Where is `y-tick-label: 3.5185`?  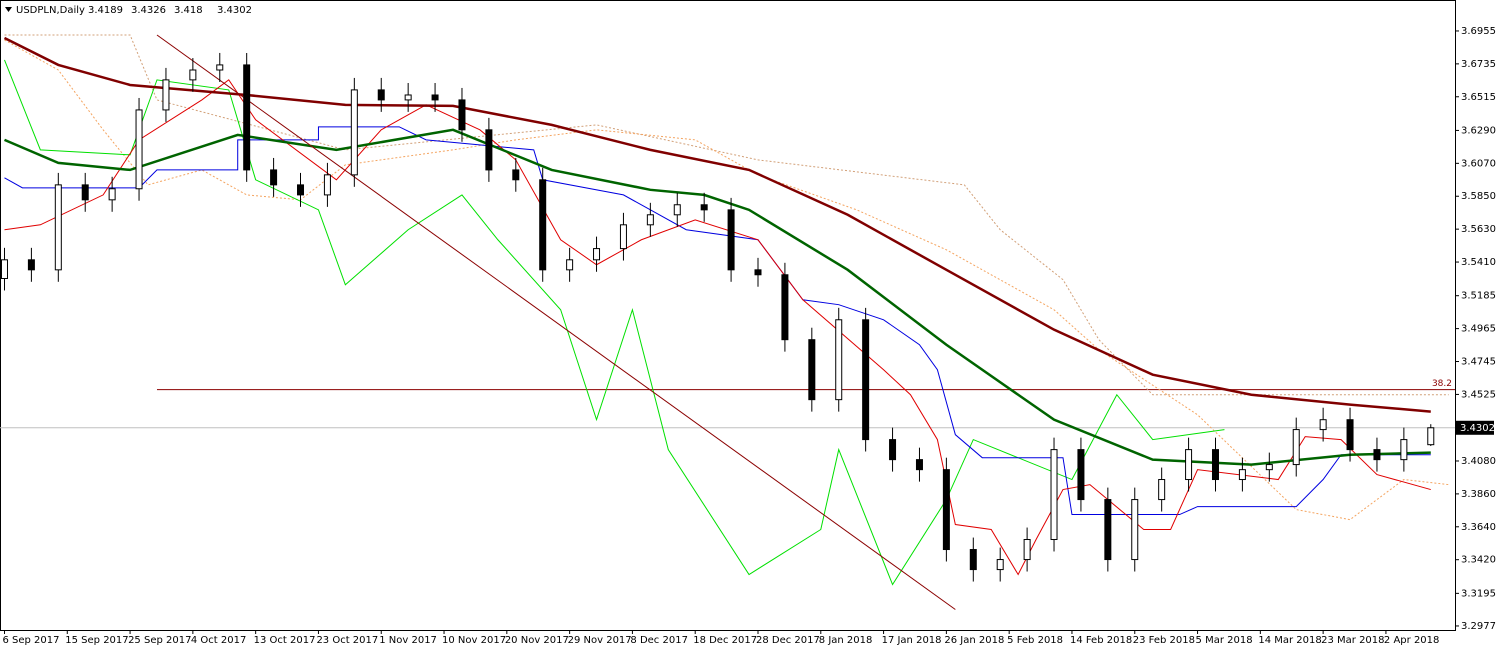 y-tick-label: 3.5185 is located at coordinates (1478, 296).